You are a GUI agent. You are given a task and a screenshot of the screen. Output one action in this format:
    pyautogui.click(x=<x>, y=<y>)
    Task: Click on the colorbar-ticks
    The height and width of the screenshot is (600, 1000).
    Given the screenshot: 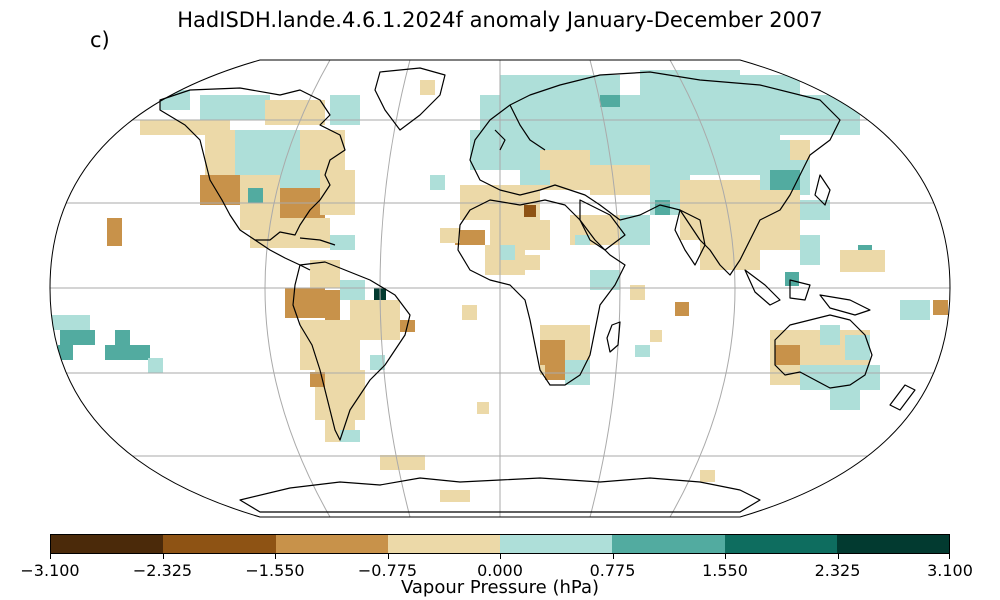 What is the action you would take?
    pyautogui.click(x=500, y=557)
    